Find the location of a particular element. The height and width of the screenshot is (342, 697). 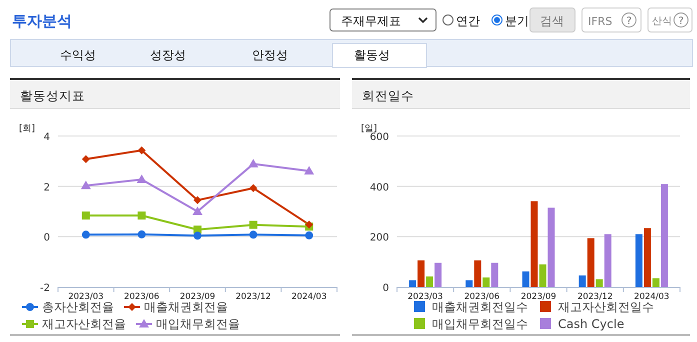

y-axis-title: [일] is located at coordinates (369, 129).